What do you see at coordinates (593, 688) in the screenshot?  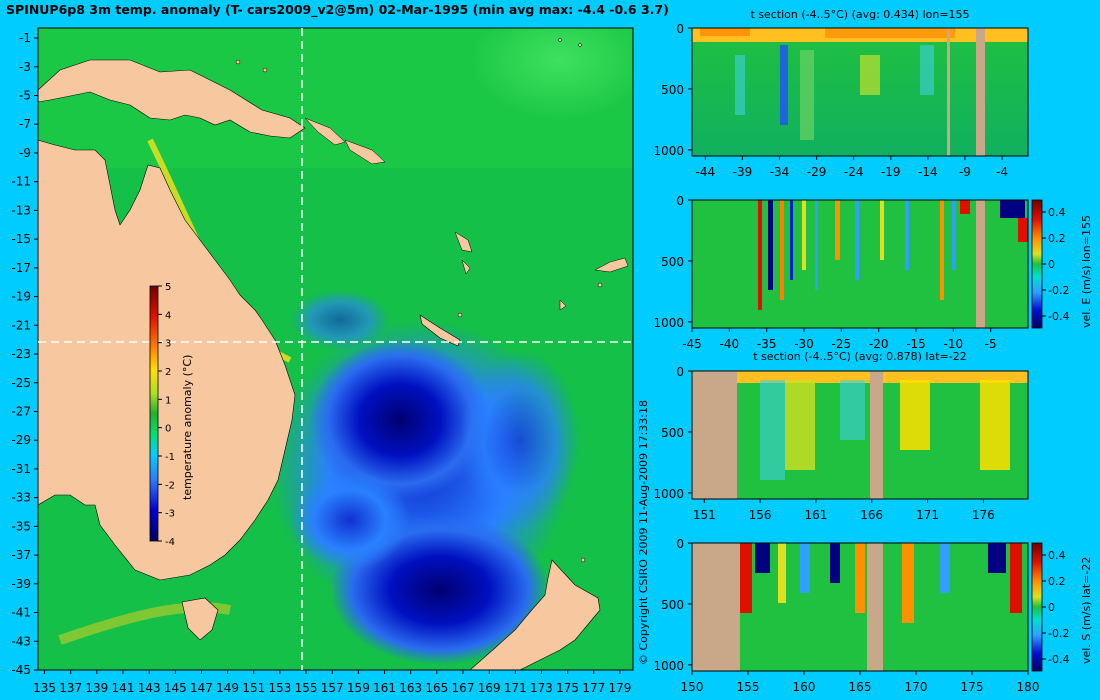 I see `map-x-tick-label: 177` at bounding box center [593, 688].